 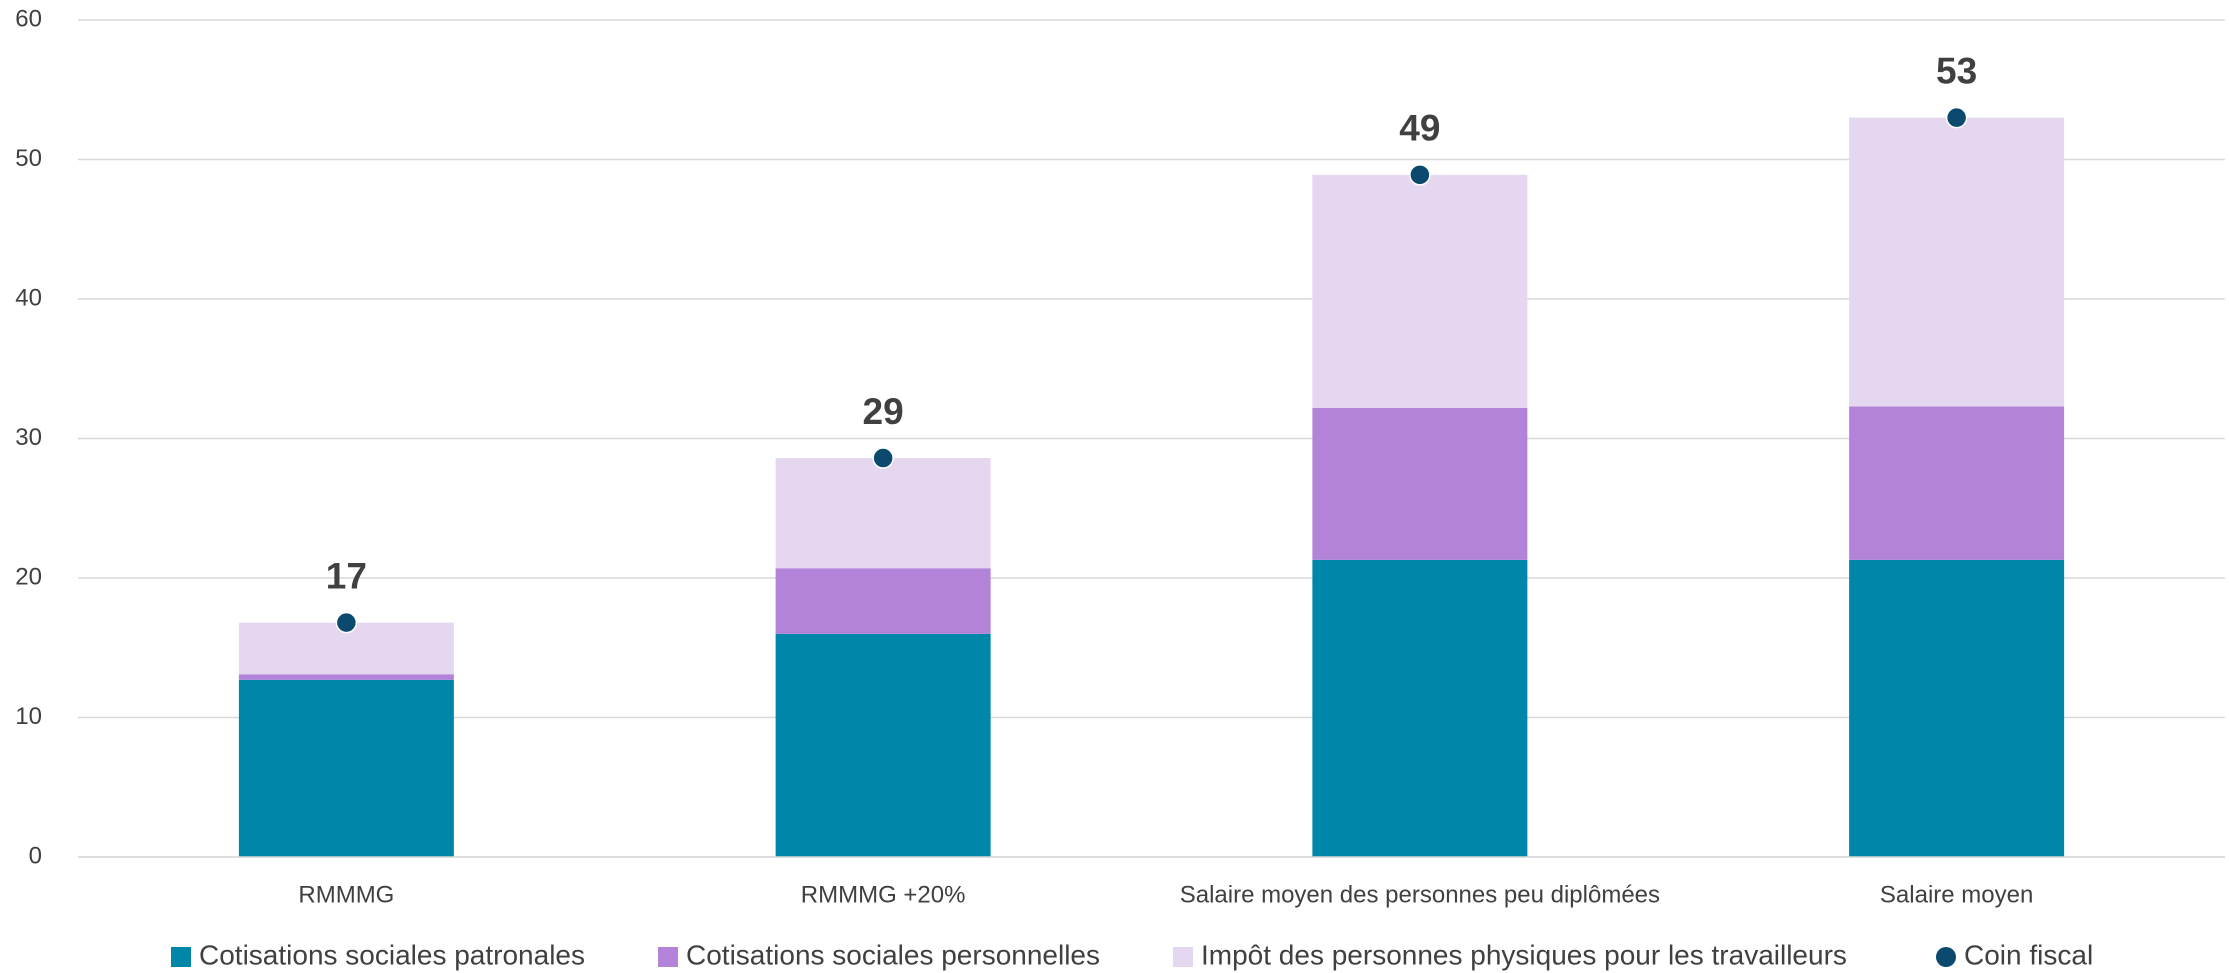 I want to click on legend-label: Cotisations sociales personnelles, so click(x=893, y=954).